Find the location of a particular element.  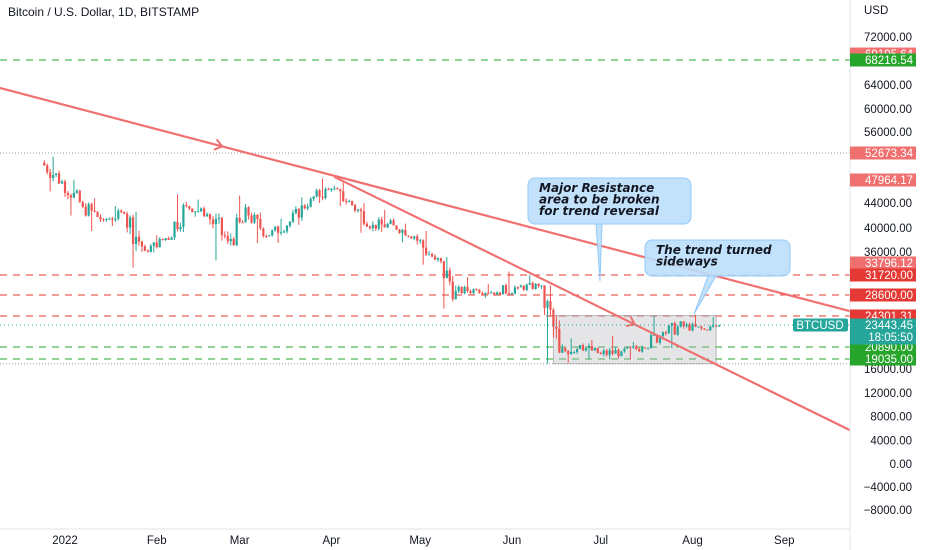

symbol-title: Bitcoin / U.S. Dollar, 1D, BITSTAMP is located at coordinates (103, 12).